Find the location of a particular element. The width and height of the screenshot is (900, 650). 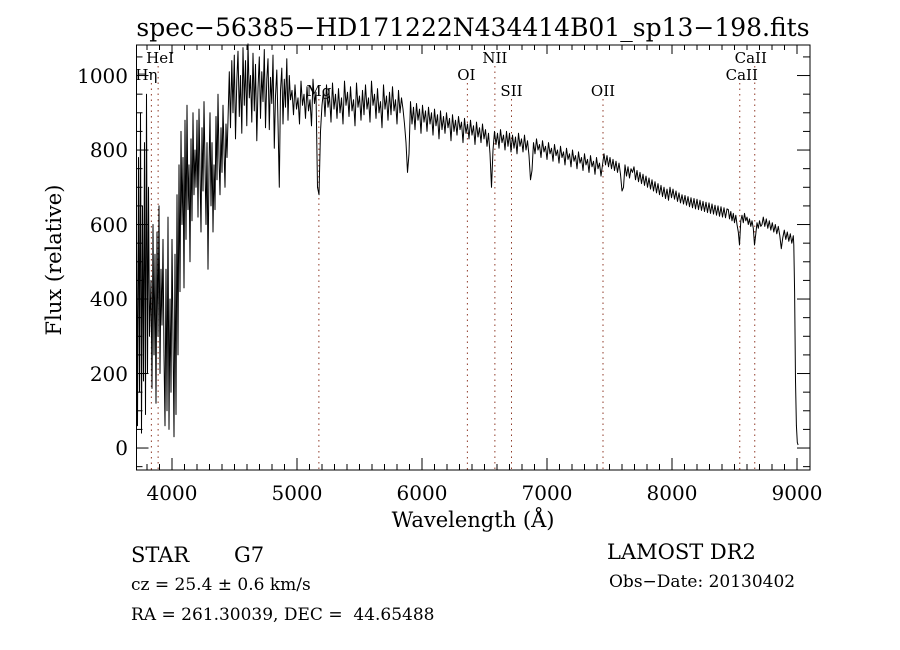

spectral-line-label: Mg is located at coordinates (319, 91).